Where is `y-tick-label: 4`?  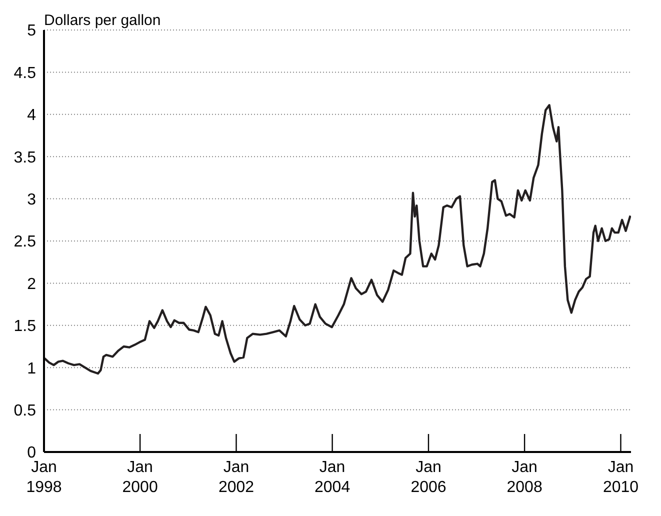 y-tick-label: 4 is located at coordinates (31, 115).